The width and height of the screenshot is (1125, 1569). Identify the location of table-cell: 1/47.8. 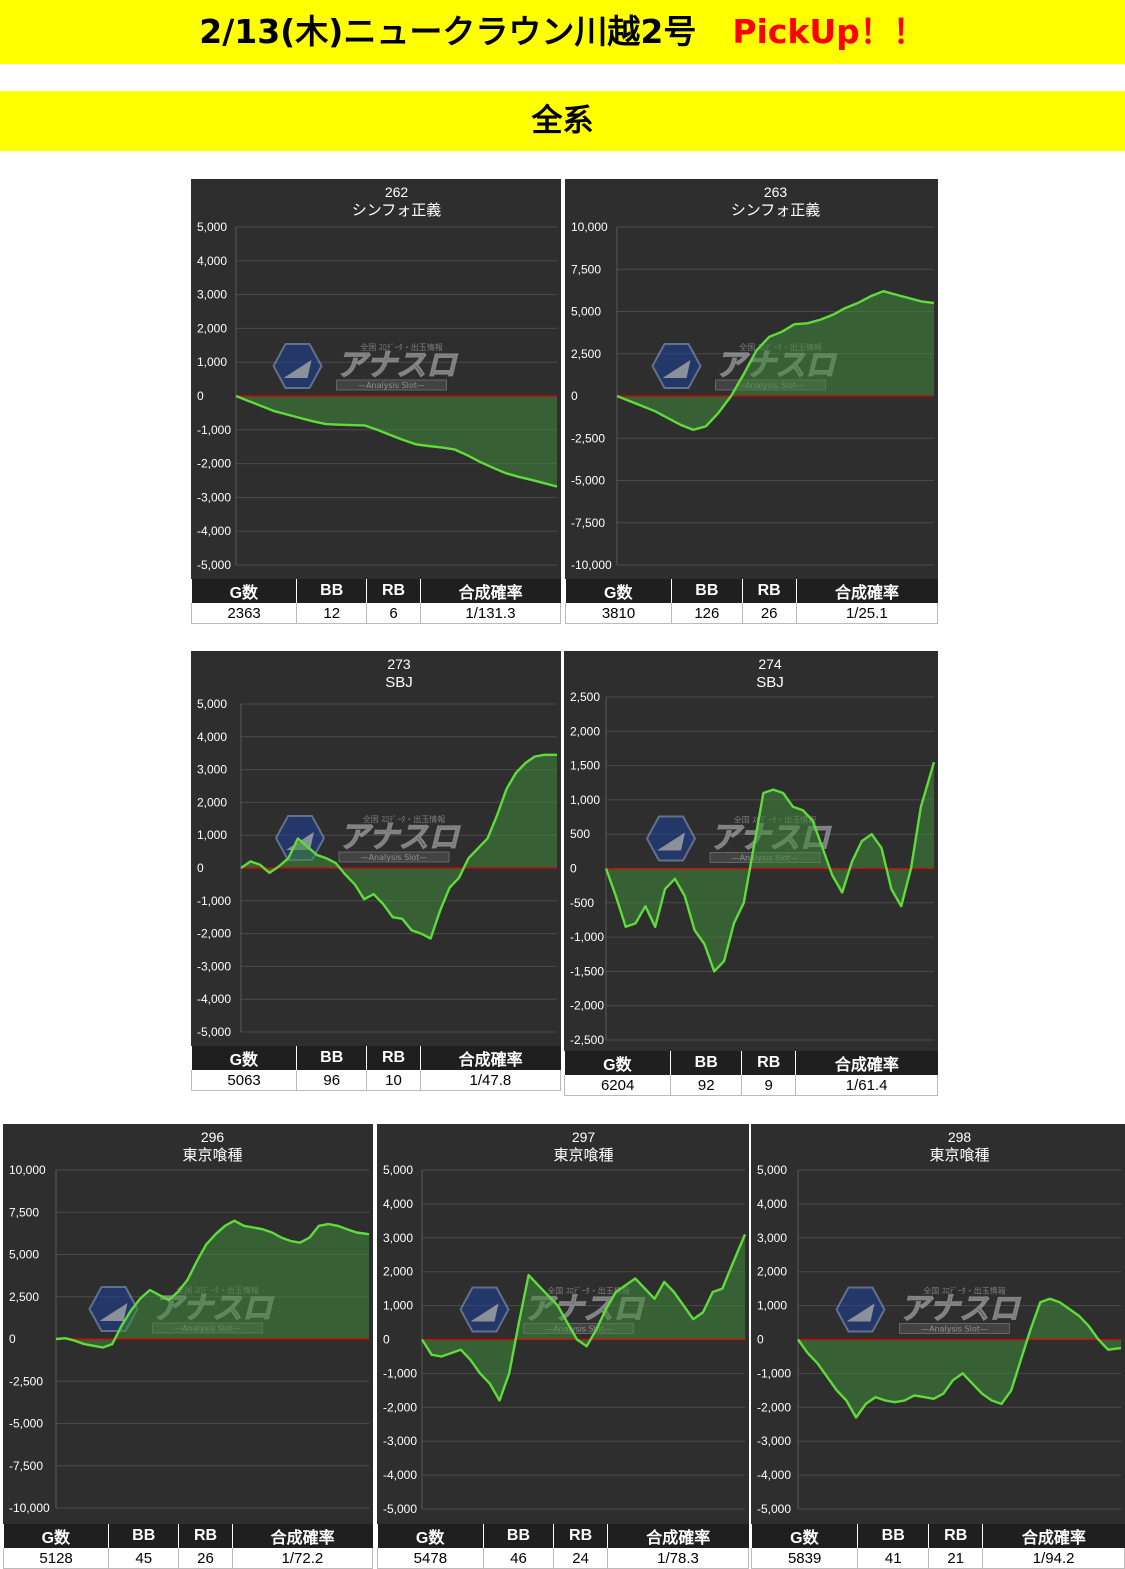
(490, 1080).